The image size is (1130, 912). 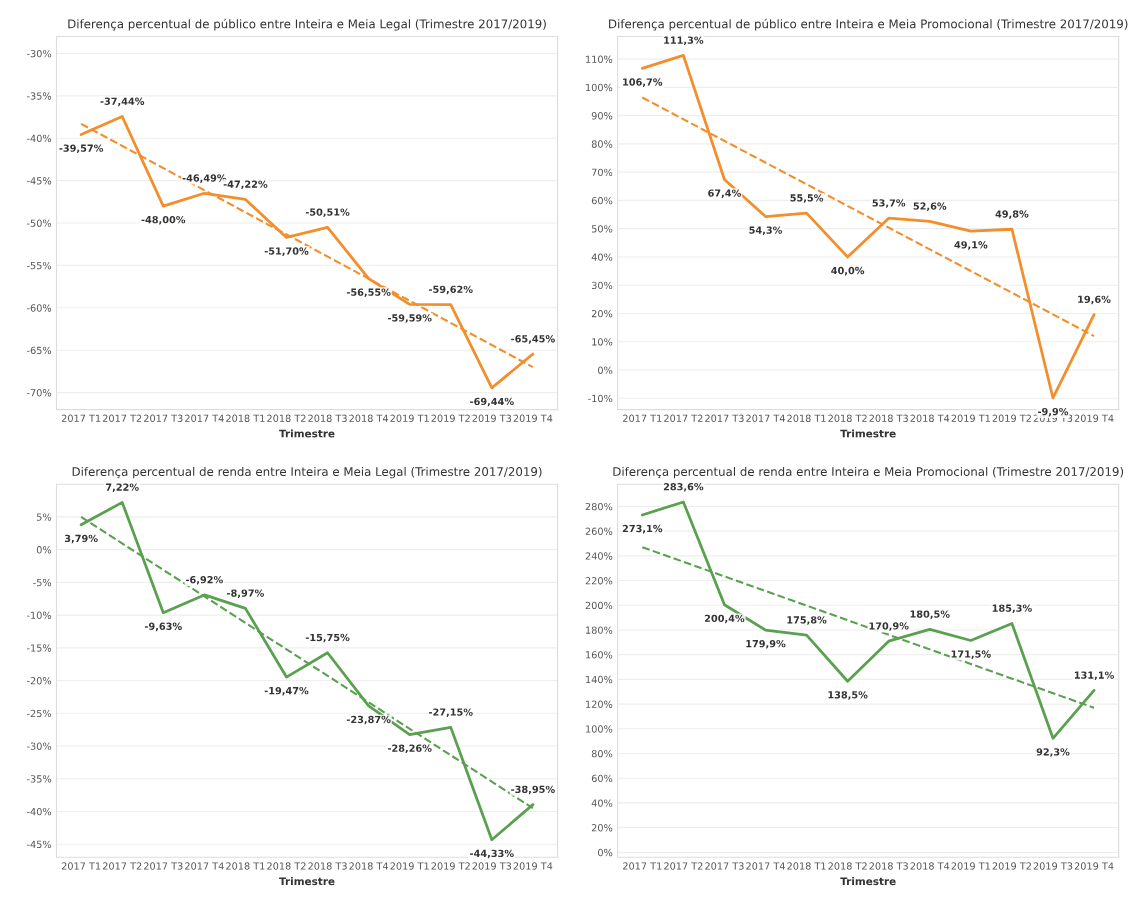 I want to click on y-tick-label: 140%, so click(x=599, y=679).